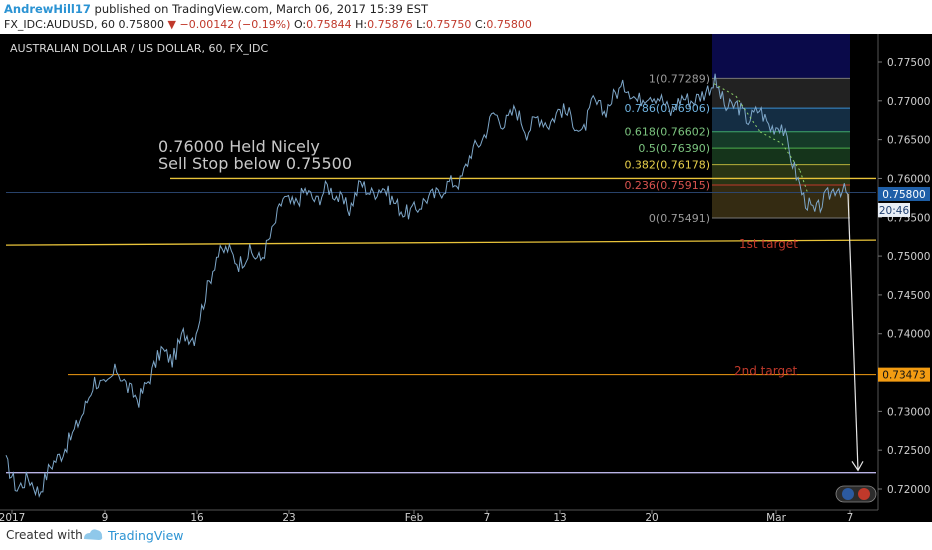  What do you see at coordinates (288, 517) in the screenshot?
I see `x-tick-label: 23` at bounding box center [288, 517].